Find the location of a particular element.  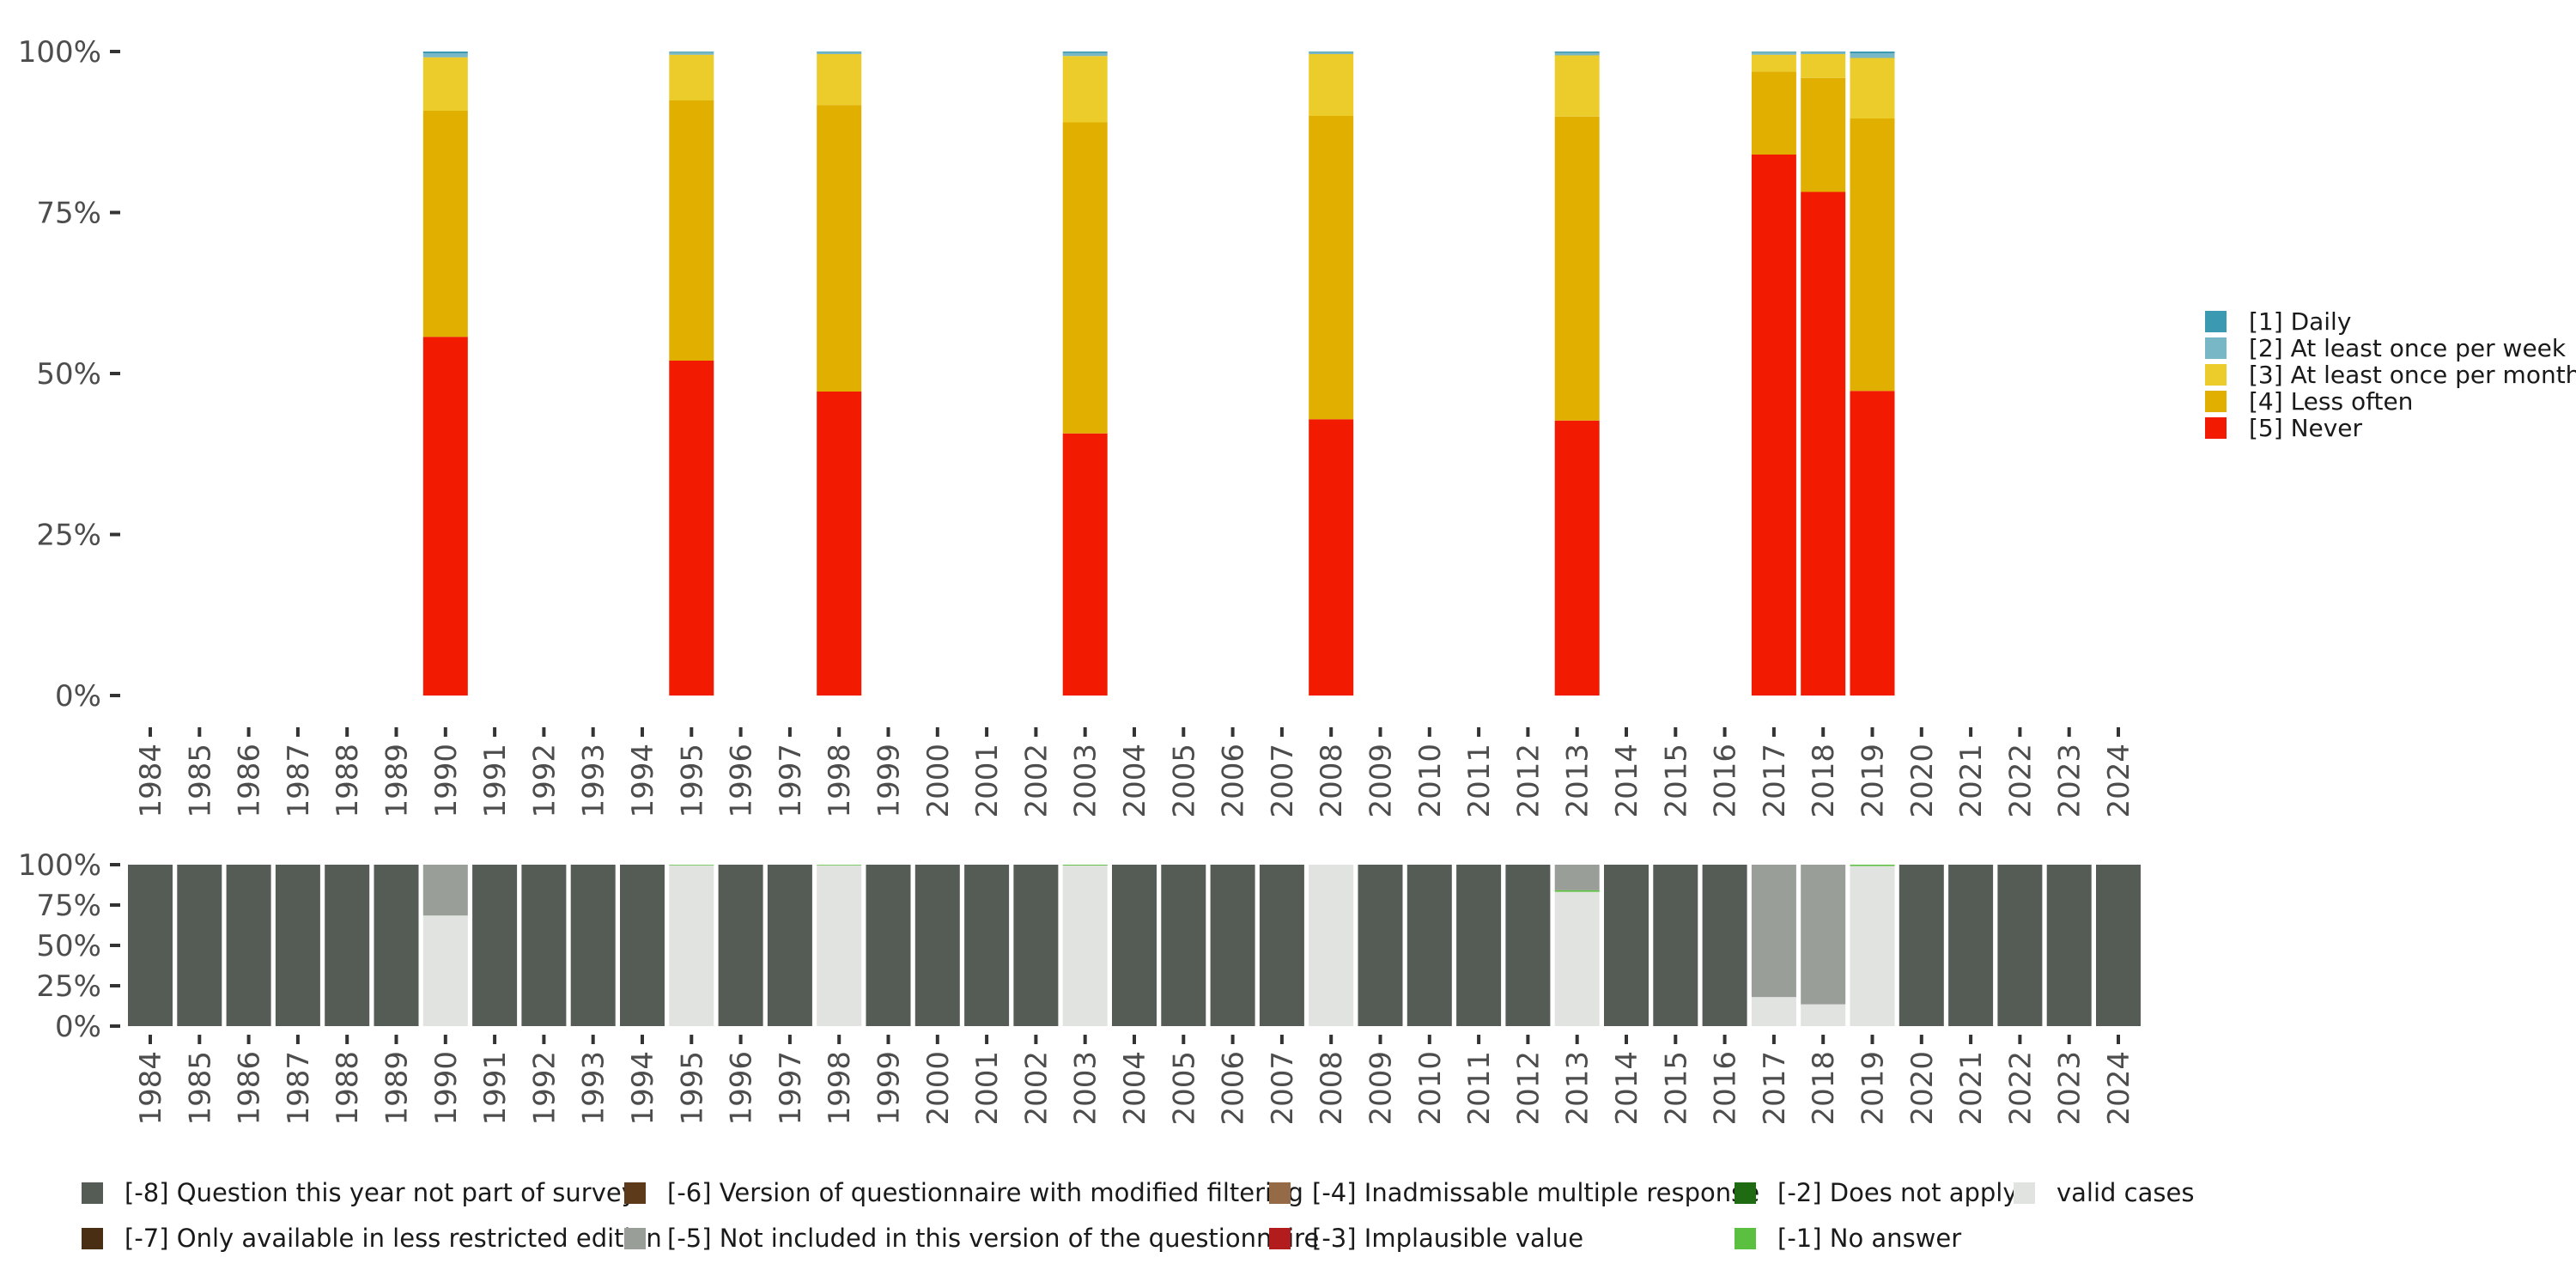

bottom-bar-2023-8-question-this-year-not-part-of-survey is located at coordinates (2069, 946).